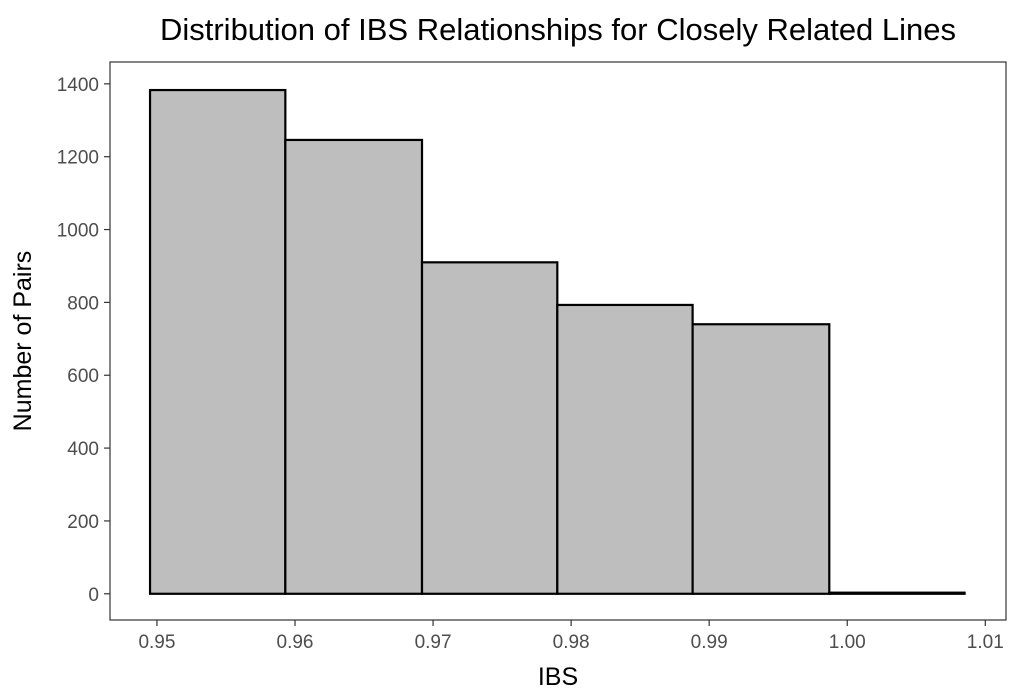 The height and width of the screenshot is (694, 1018). Describe the element at coordinates (93, 595) in the screenshot. I see `y-tick-label-1: 0` at that location.